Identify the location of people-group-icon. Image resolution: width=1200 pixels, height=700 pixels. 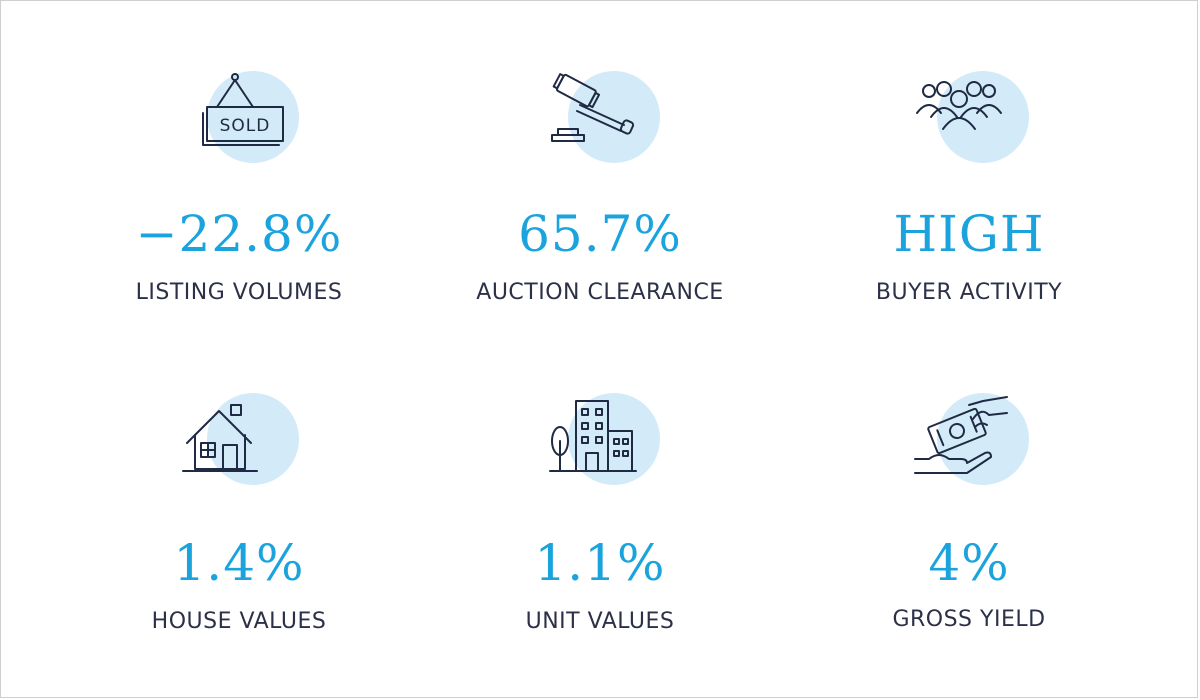
(969, 125).